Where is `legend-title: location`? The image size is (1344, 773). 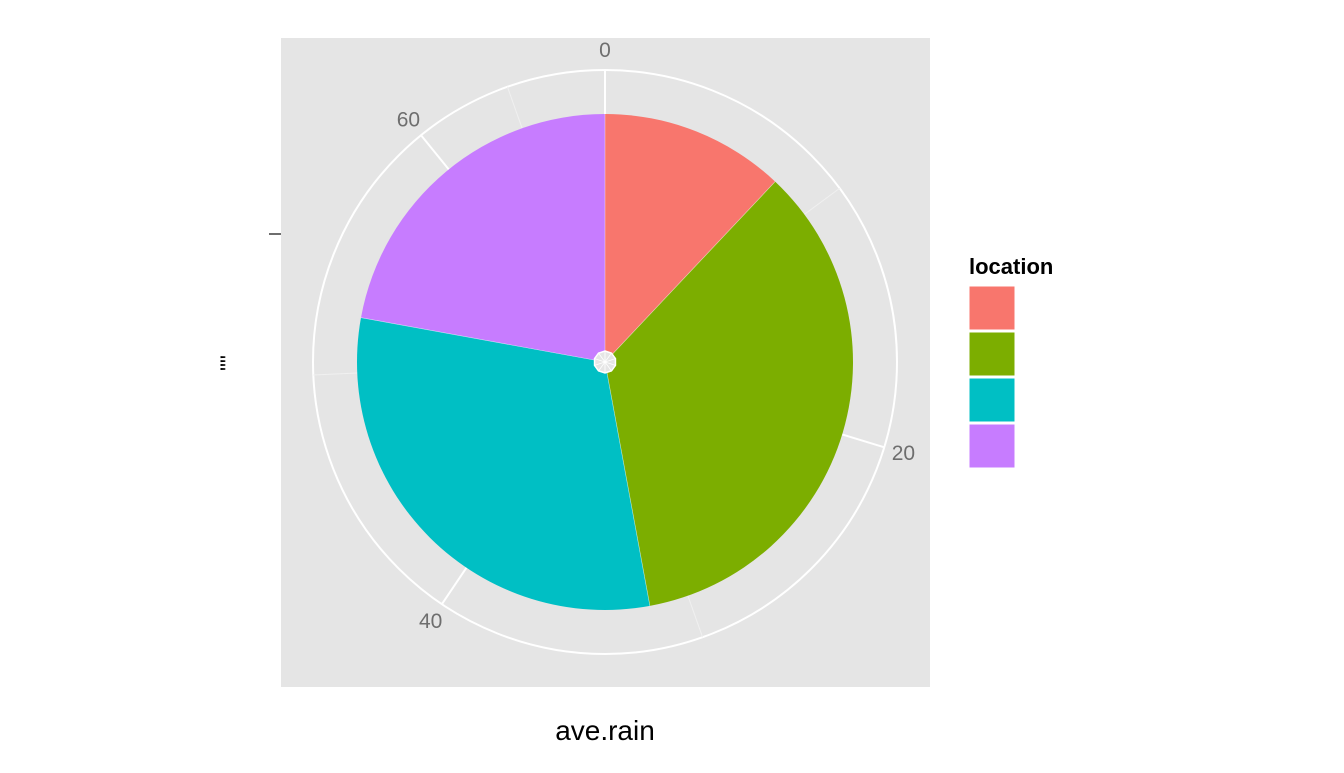
legend-title: location is located at coordinates (1011, 266).